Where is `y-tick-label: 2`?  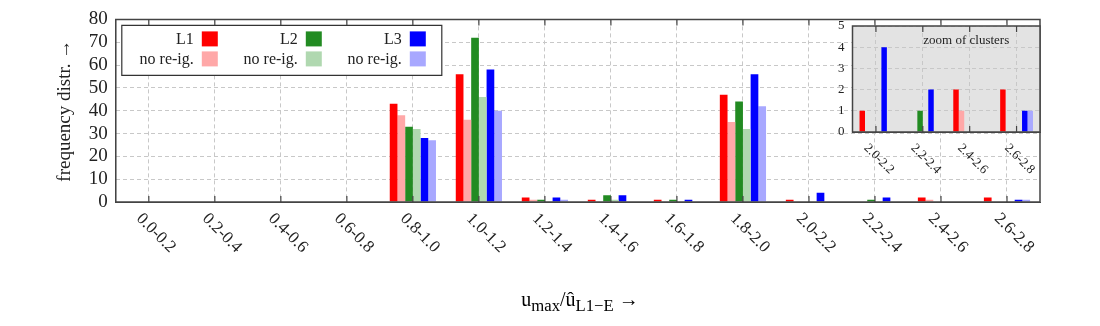
y-tick-label: 2 is located at coordinates (841, 89).